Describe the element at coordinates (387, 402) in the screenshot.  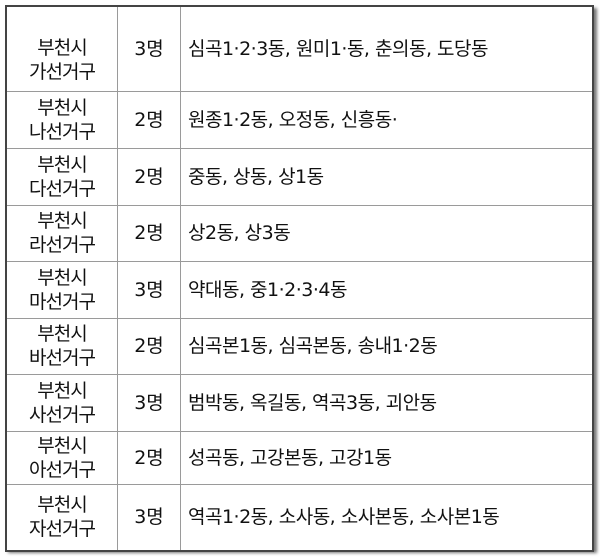
I see `dongs-cell: 범박동, 옥길동, 역곡3동, 괴안동` at that location.